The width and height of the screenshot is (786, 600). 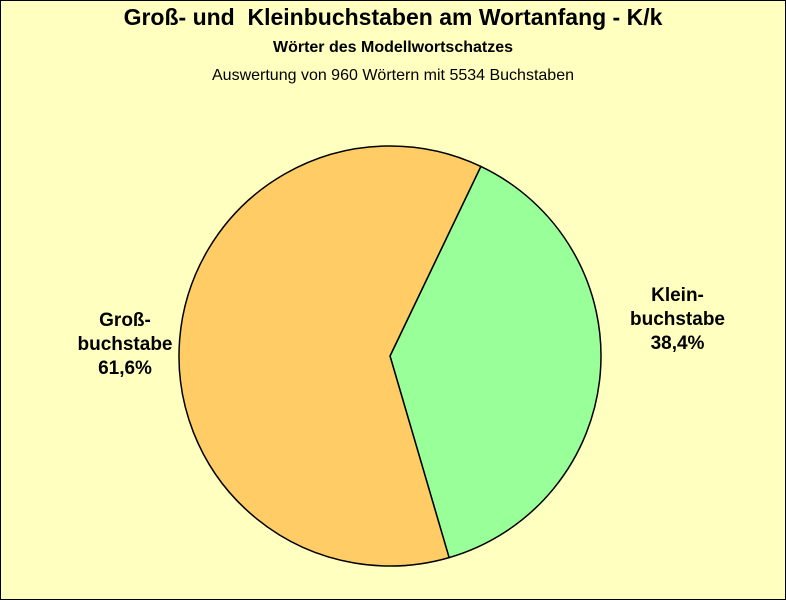 What do you see at coordinates (677, 343) in the screenshot?
I see `slice-label-klein-percent: 38,4%` at bounding box center [677, 343].